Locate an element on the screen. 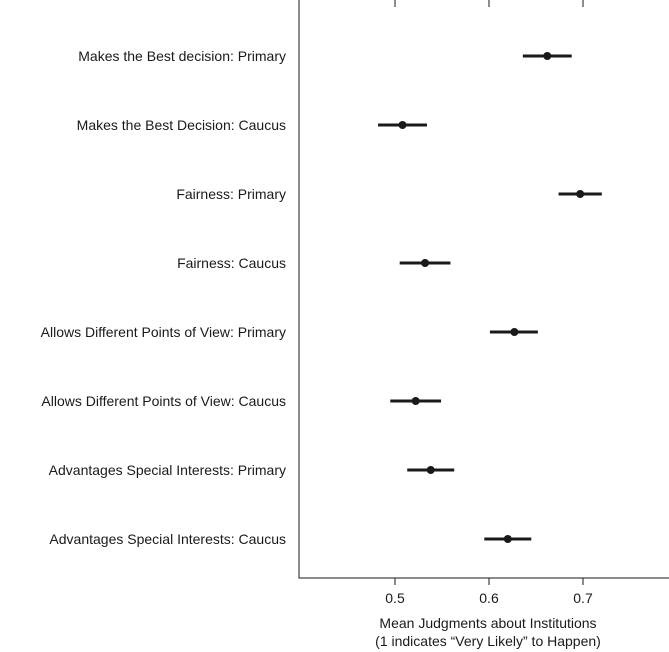 The width and height of the screenshot is (669, 652). category-label: Makes the Best Decision: Caucus is located at coordinates (181, 125).